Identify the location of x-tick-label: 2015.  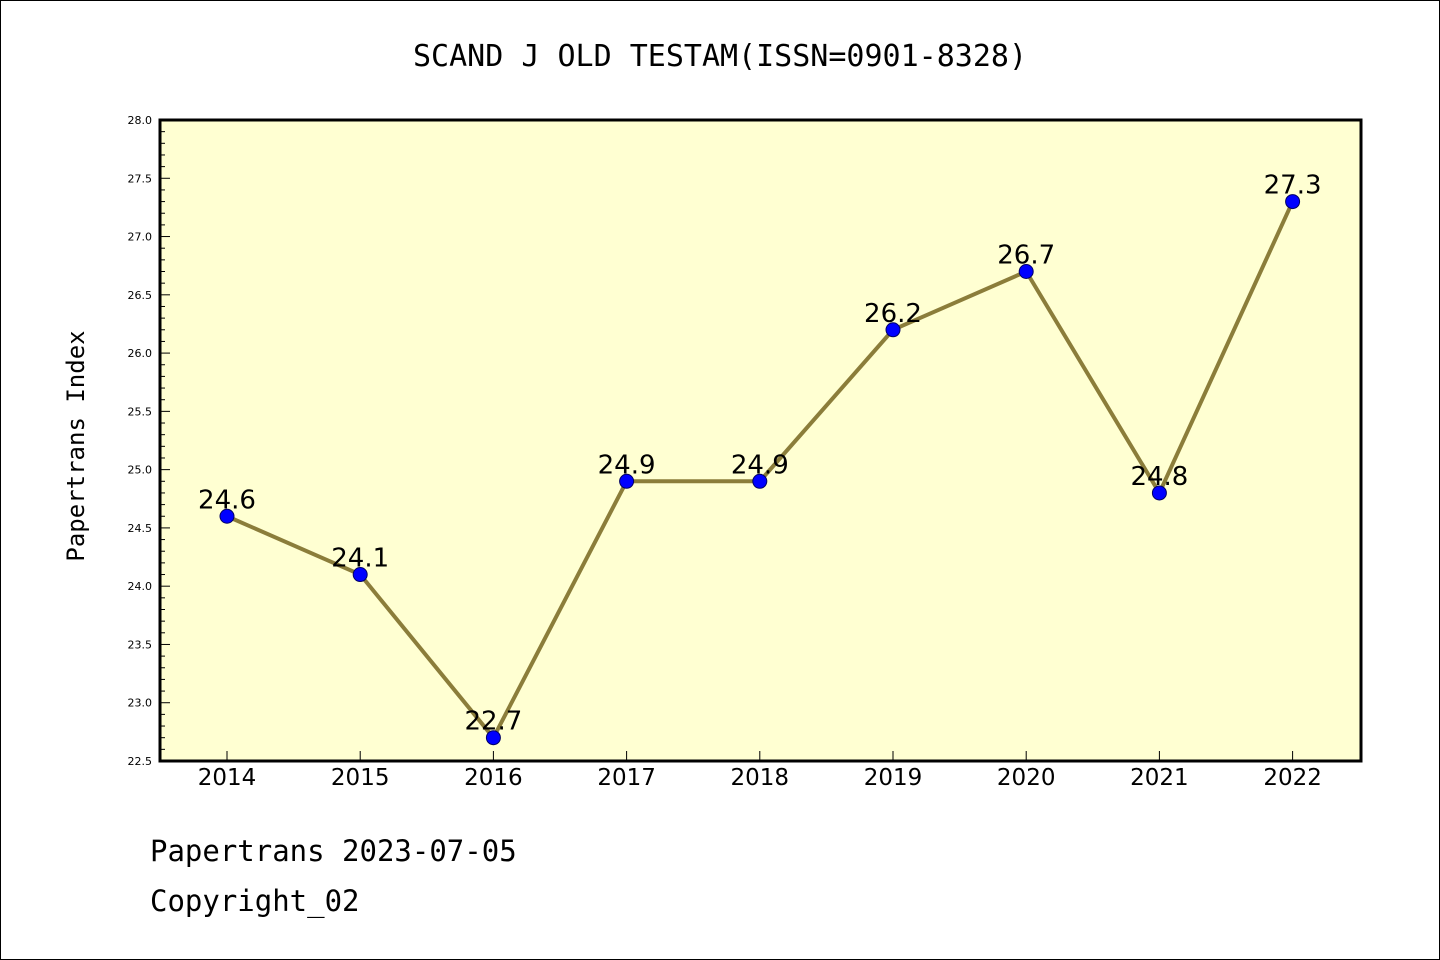
(360, 778).